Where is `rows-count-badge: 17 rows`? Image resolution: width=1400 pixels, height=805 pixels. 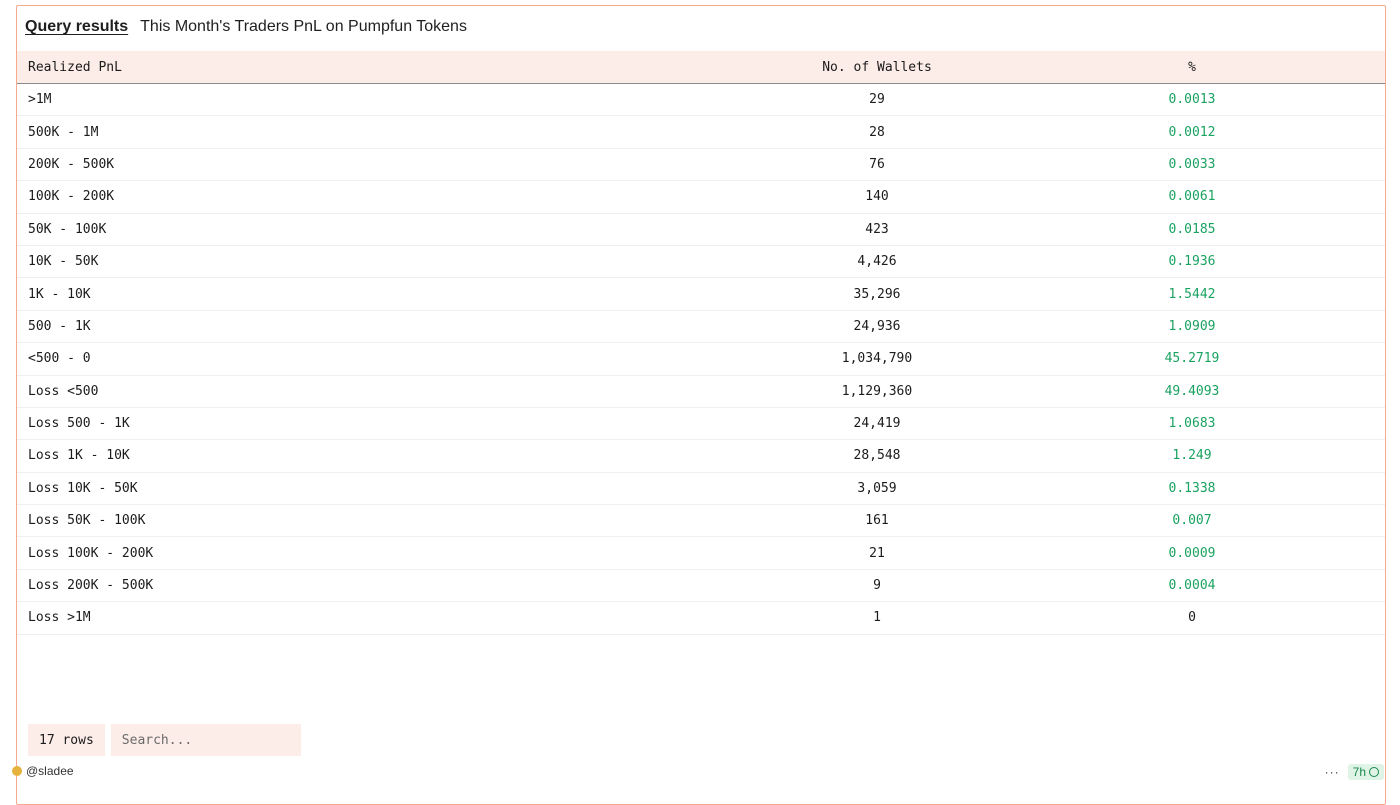
rows-count-badge: 17 rows is located at coordinates (66, 740).